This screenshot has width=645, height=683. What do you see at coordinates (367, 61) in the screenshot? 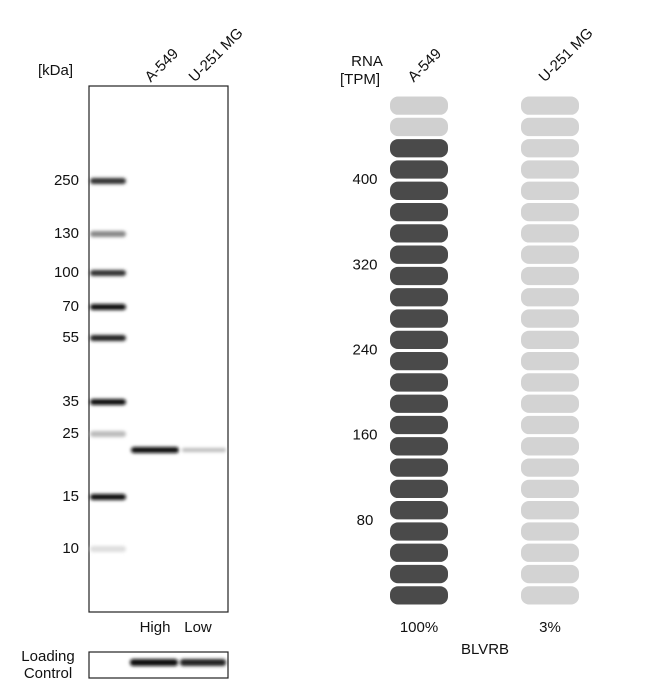
I see `rna-label: RNA` at bounding box center [367, 61].